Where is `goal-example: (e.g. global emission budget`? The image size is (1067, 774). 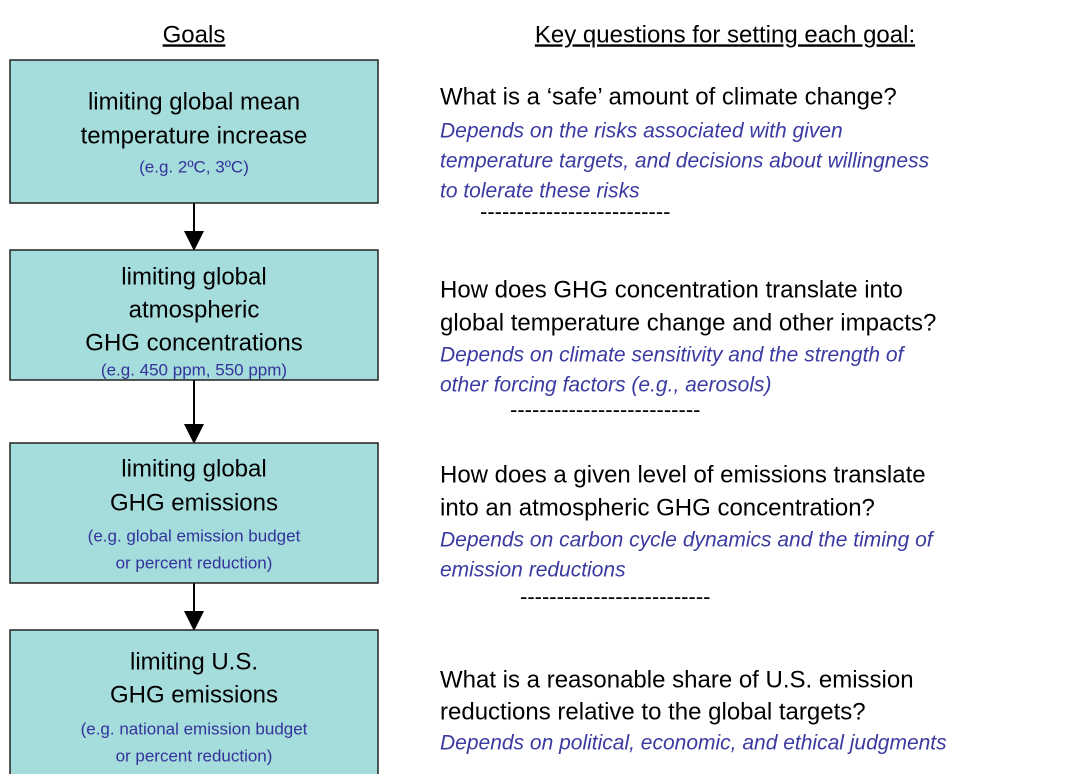 goal-example: (e.g. global emission budget is located at coordinates (194, 535).